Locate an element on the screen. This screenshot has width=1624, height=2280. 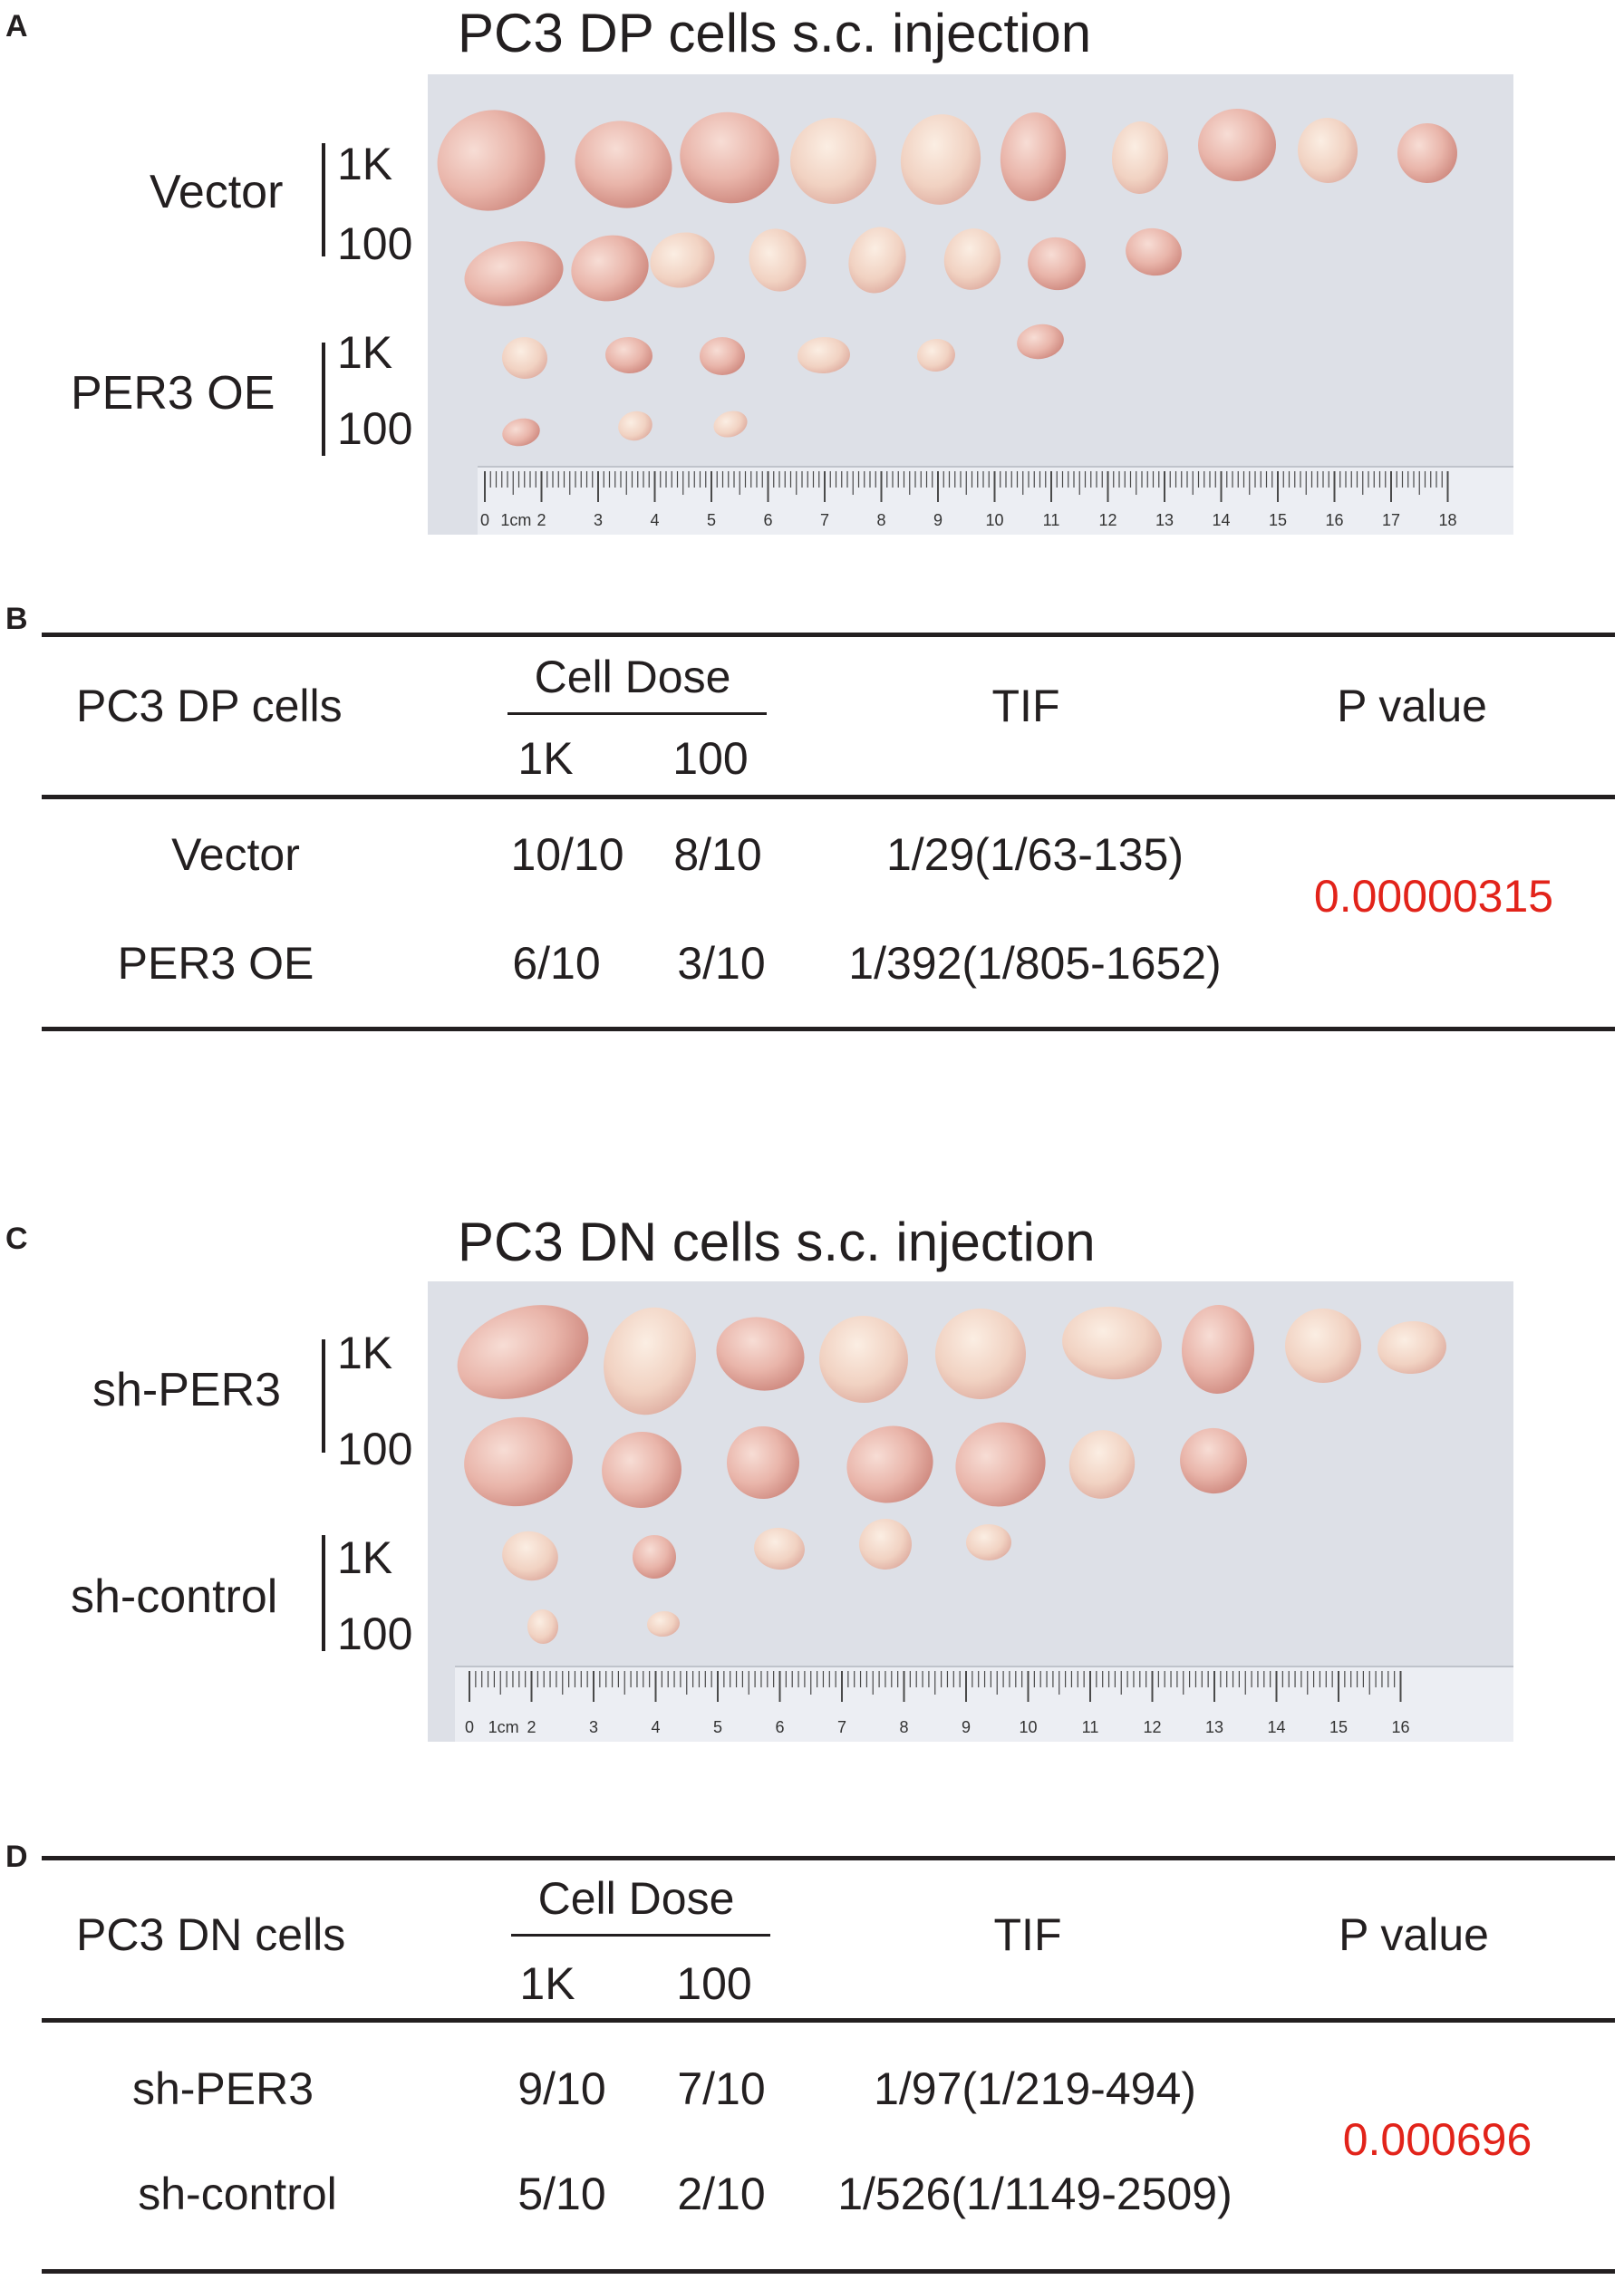
table-b-p-value: 0.00000315 is located at coordinates (1433, 897).